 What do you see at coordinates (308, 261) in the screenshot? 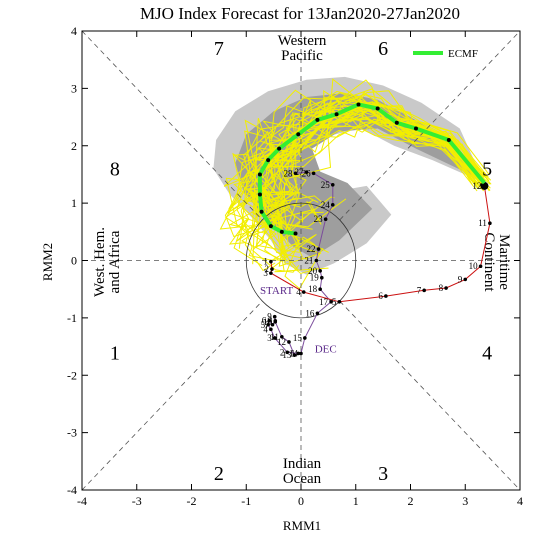
I see `track-point-label: 21` at bounding box center [308, 261].